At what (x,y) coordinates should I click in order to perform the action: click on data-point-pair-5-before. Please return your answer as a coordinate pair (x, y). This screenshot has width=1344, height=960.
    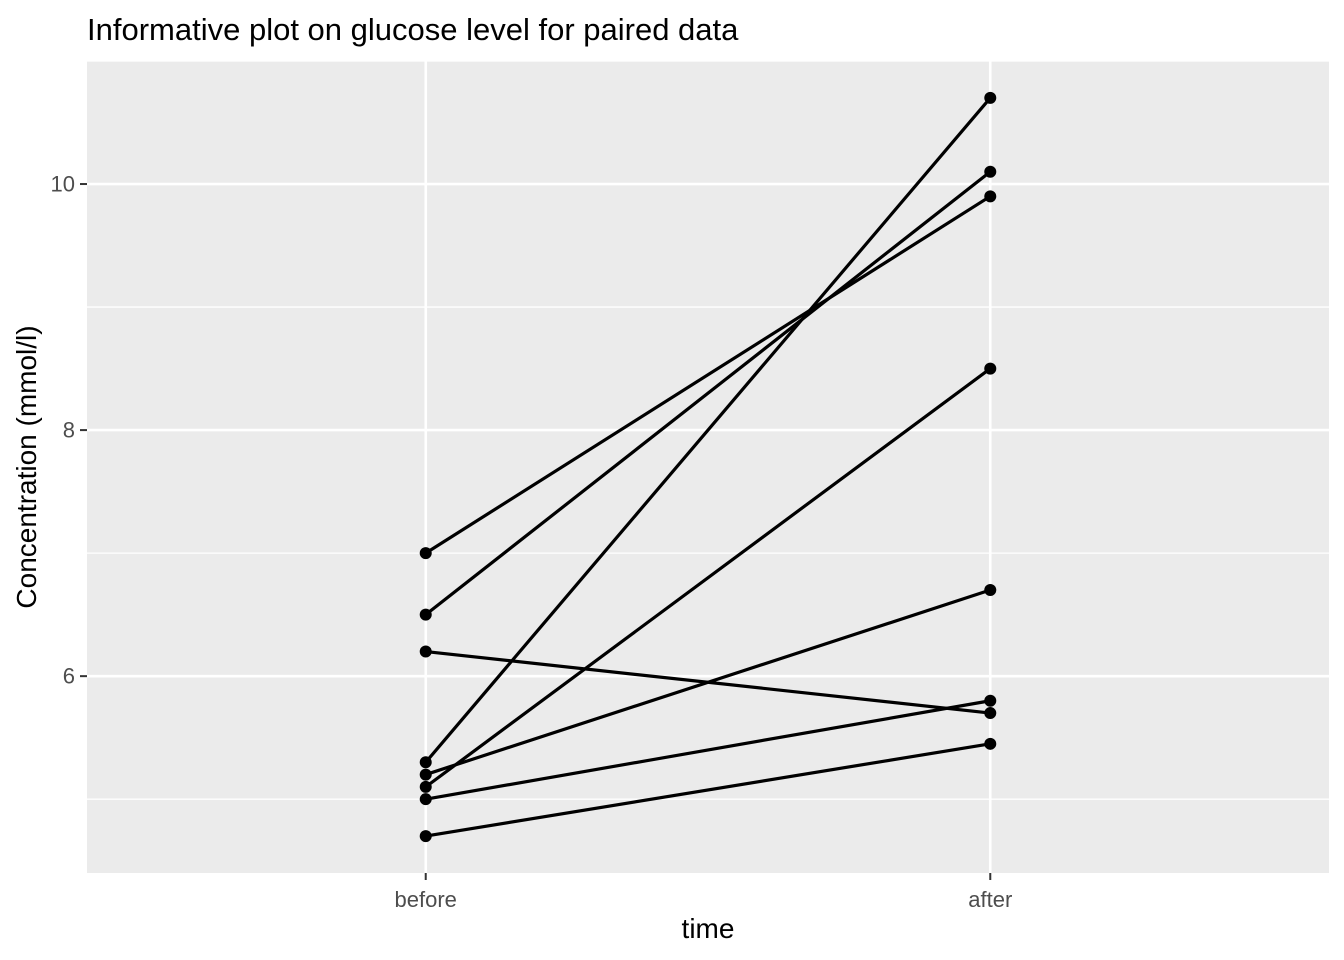
    Looking at the image, I should click on (425, 774).